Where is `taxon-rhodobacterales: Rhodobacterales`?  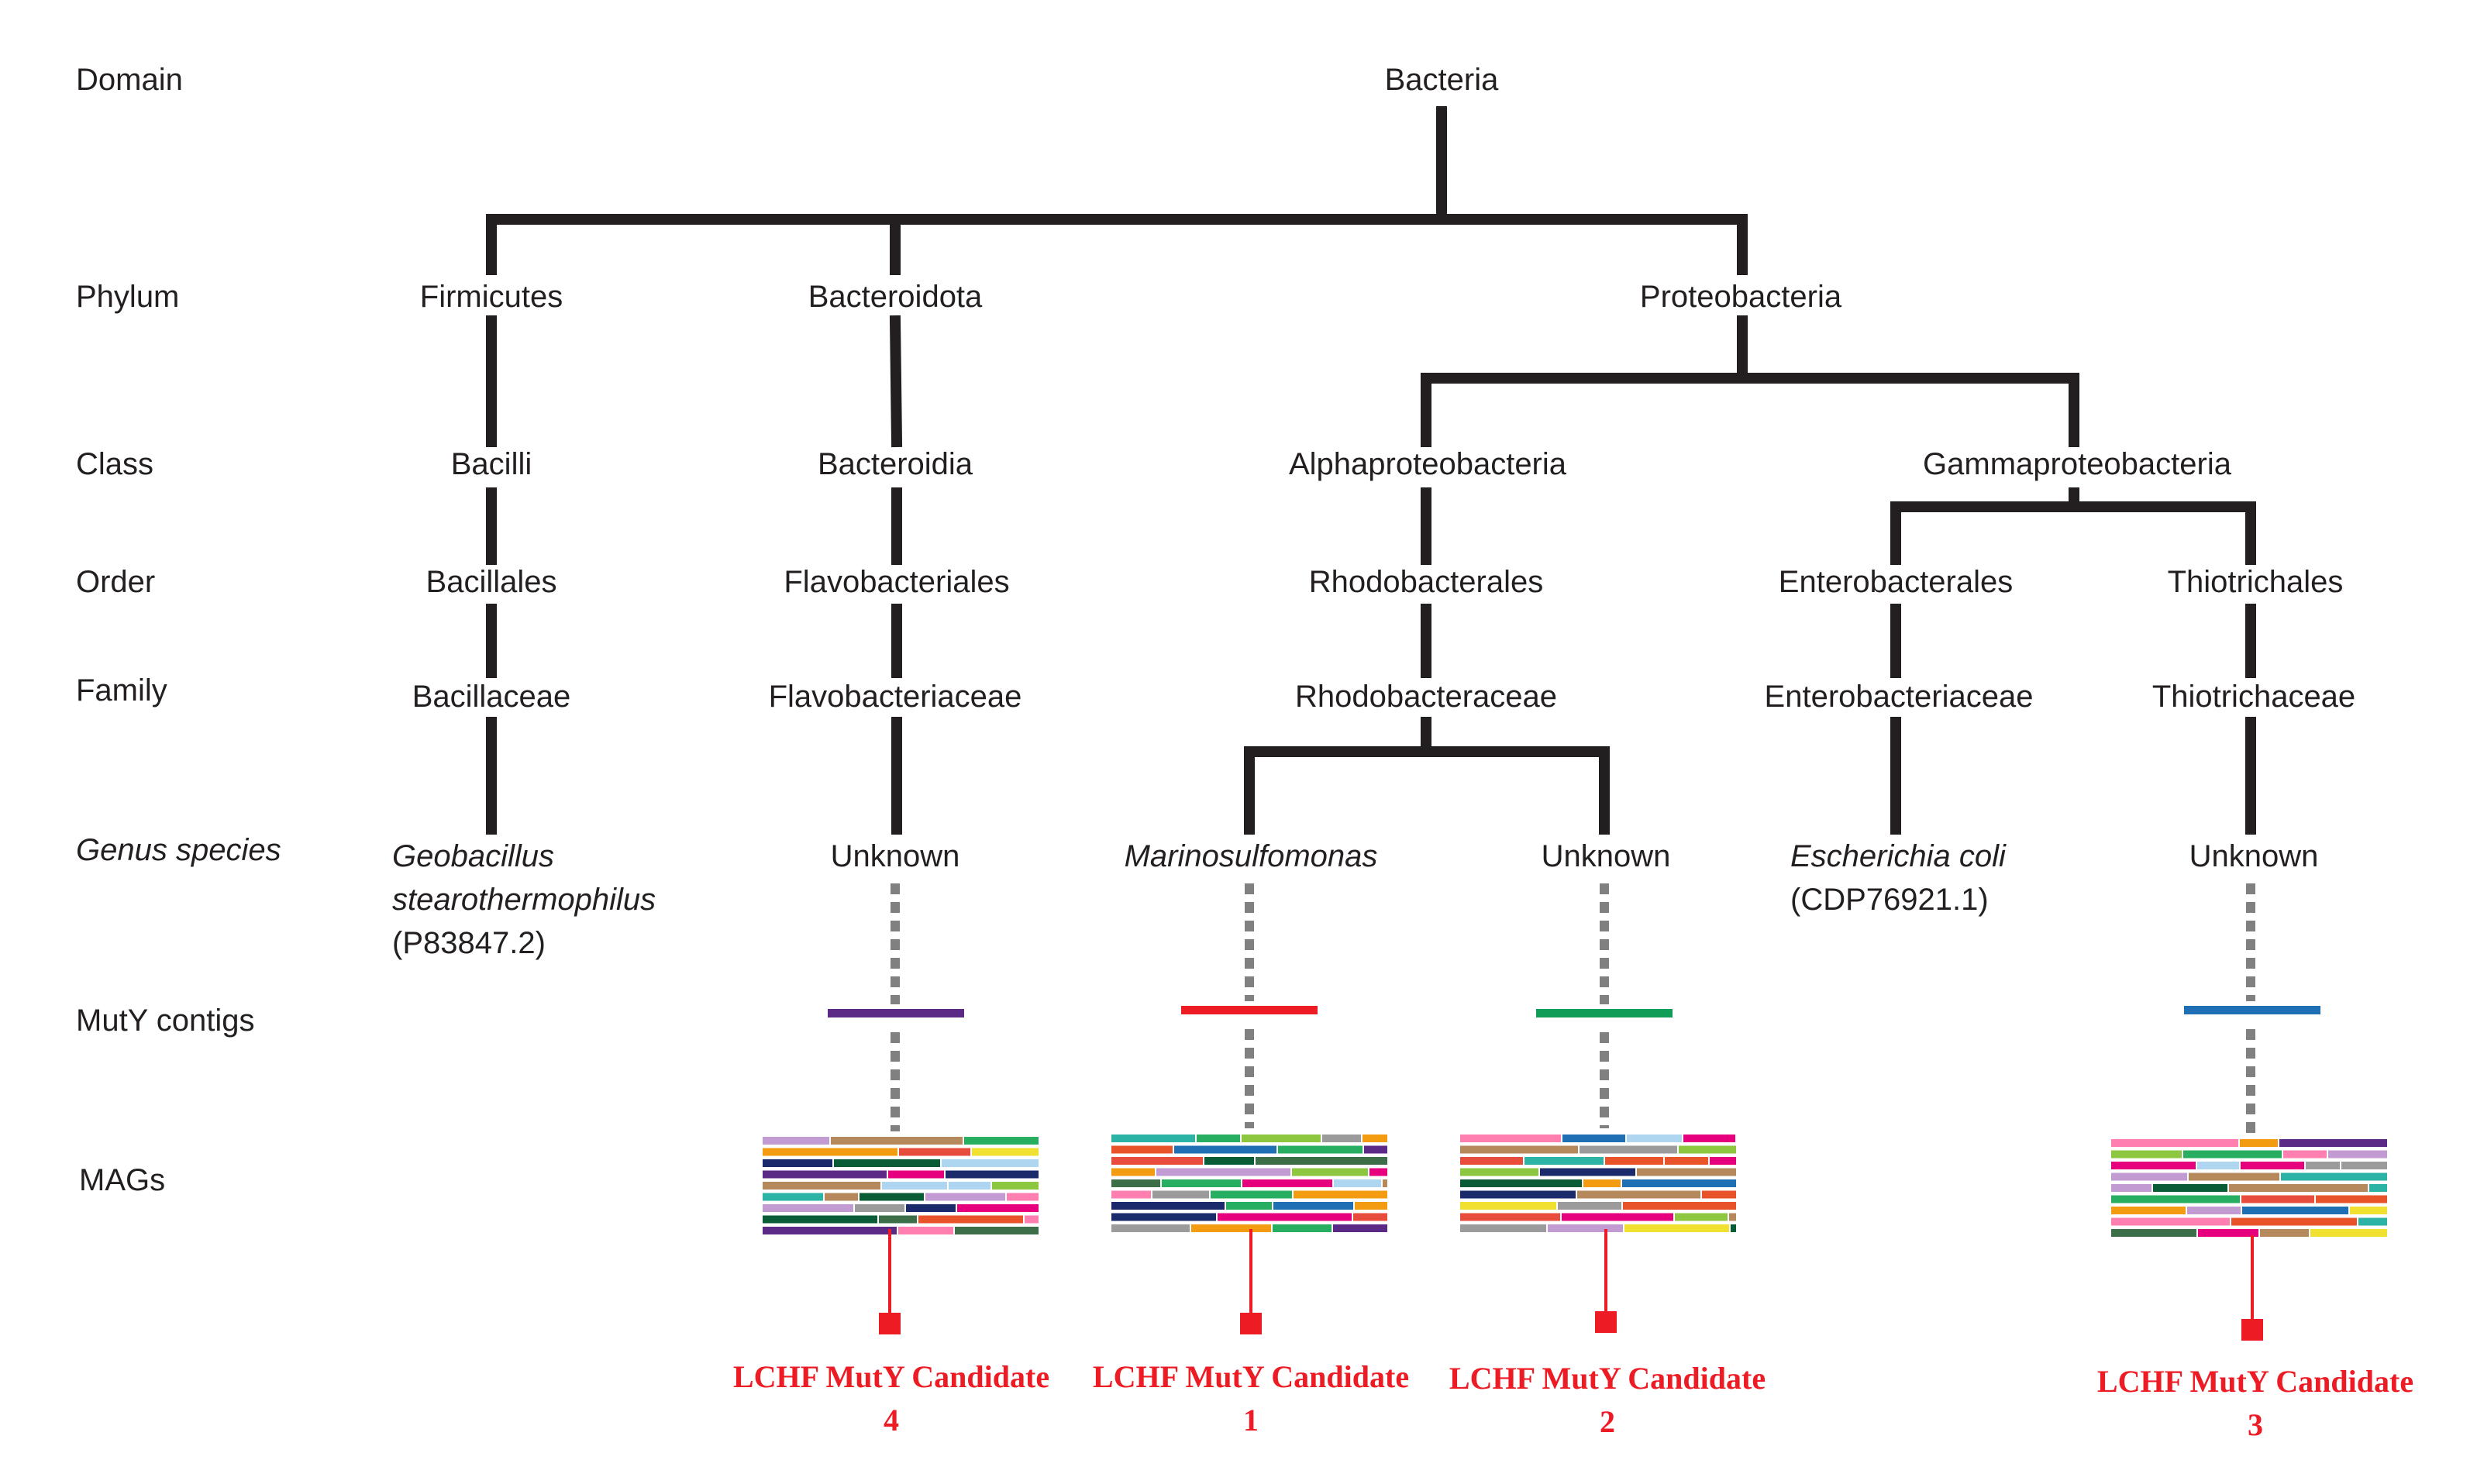 taxon-rhodobacterales: Rhodobacterales is located at coordinates (1426, 582).